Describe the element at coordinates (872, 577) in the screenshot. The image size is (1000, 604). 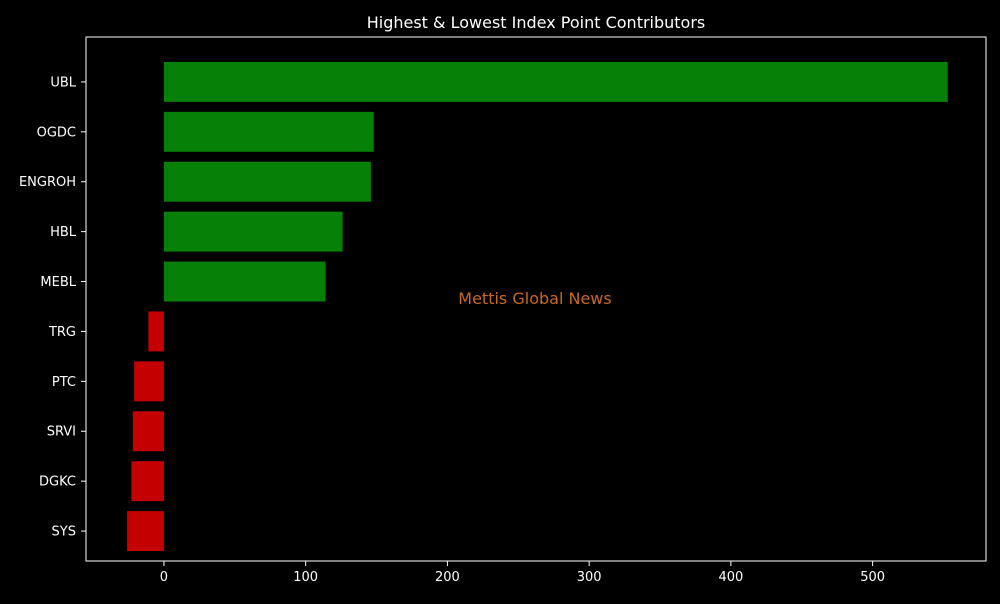
I see `x-tick-label: 500` at that location.